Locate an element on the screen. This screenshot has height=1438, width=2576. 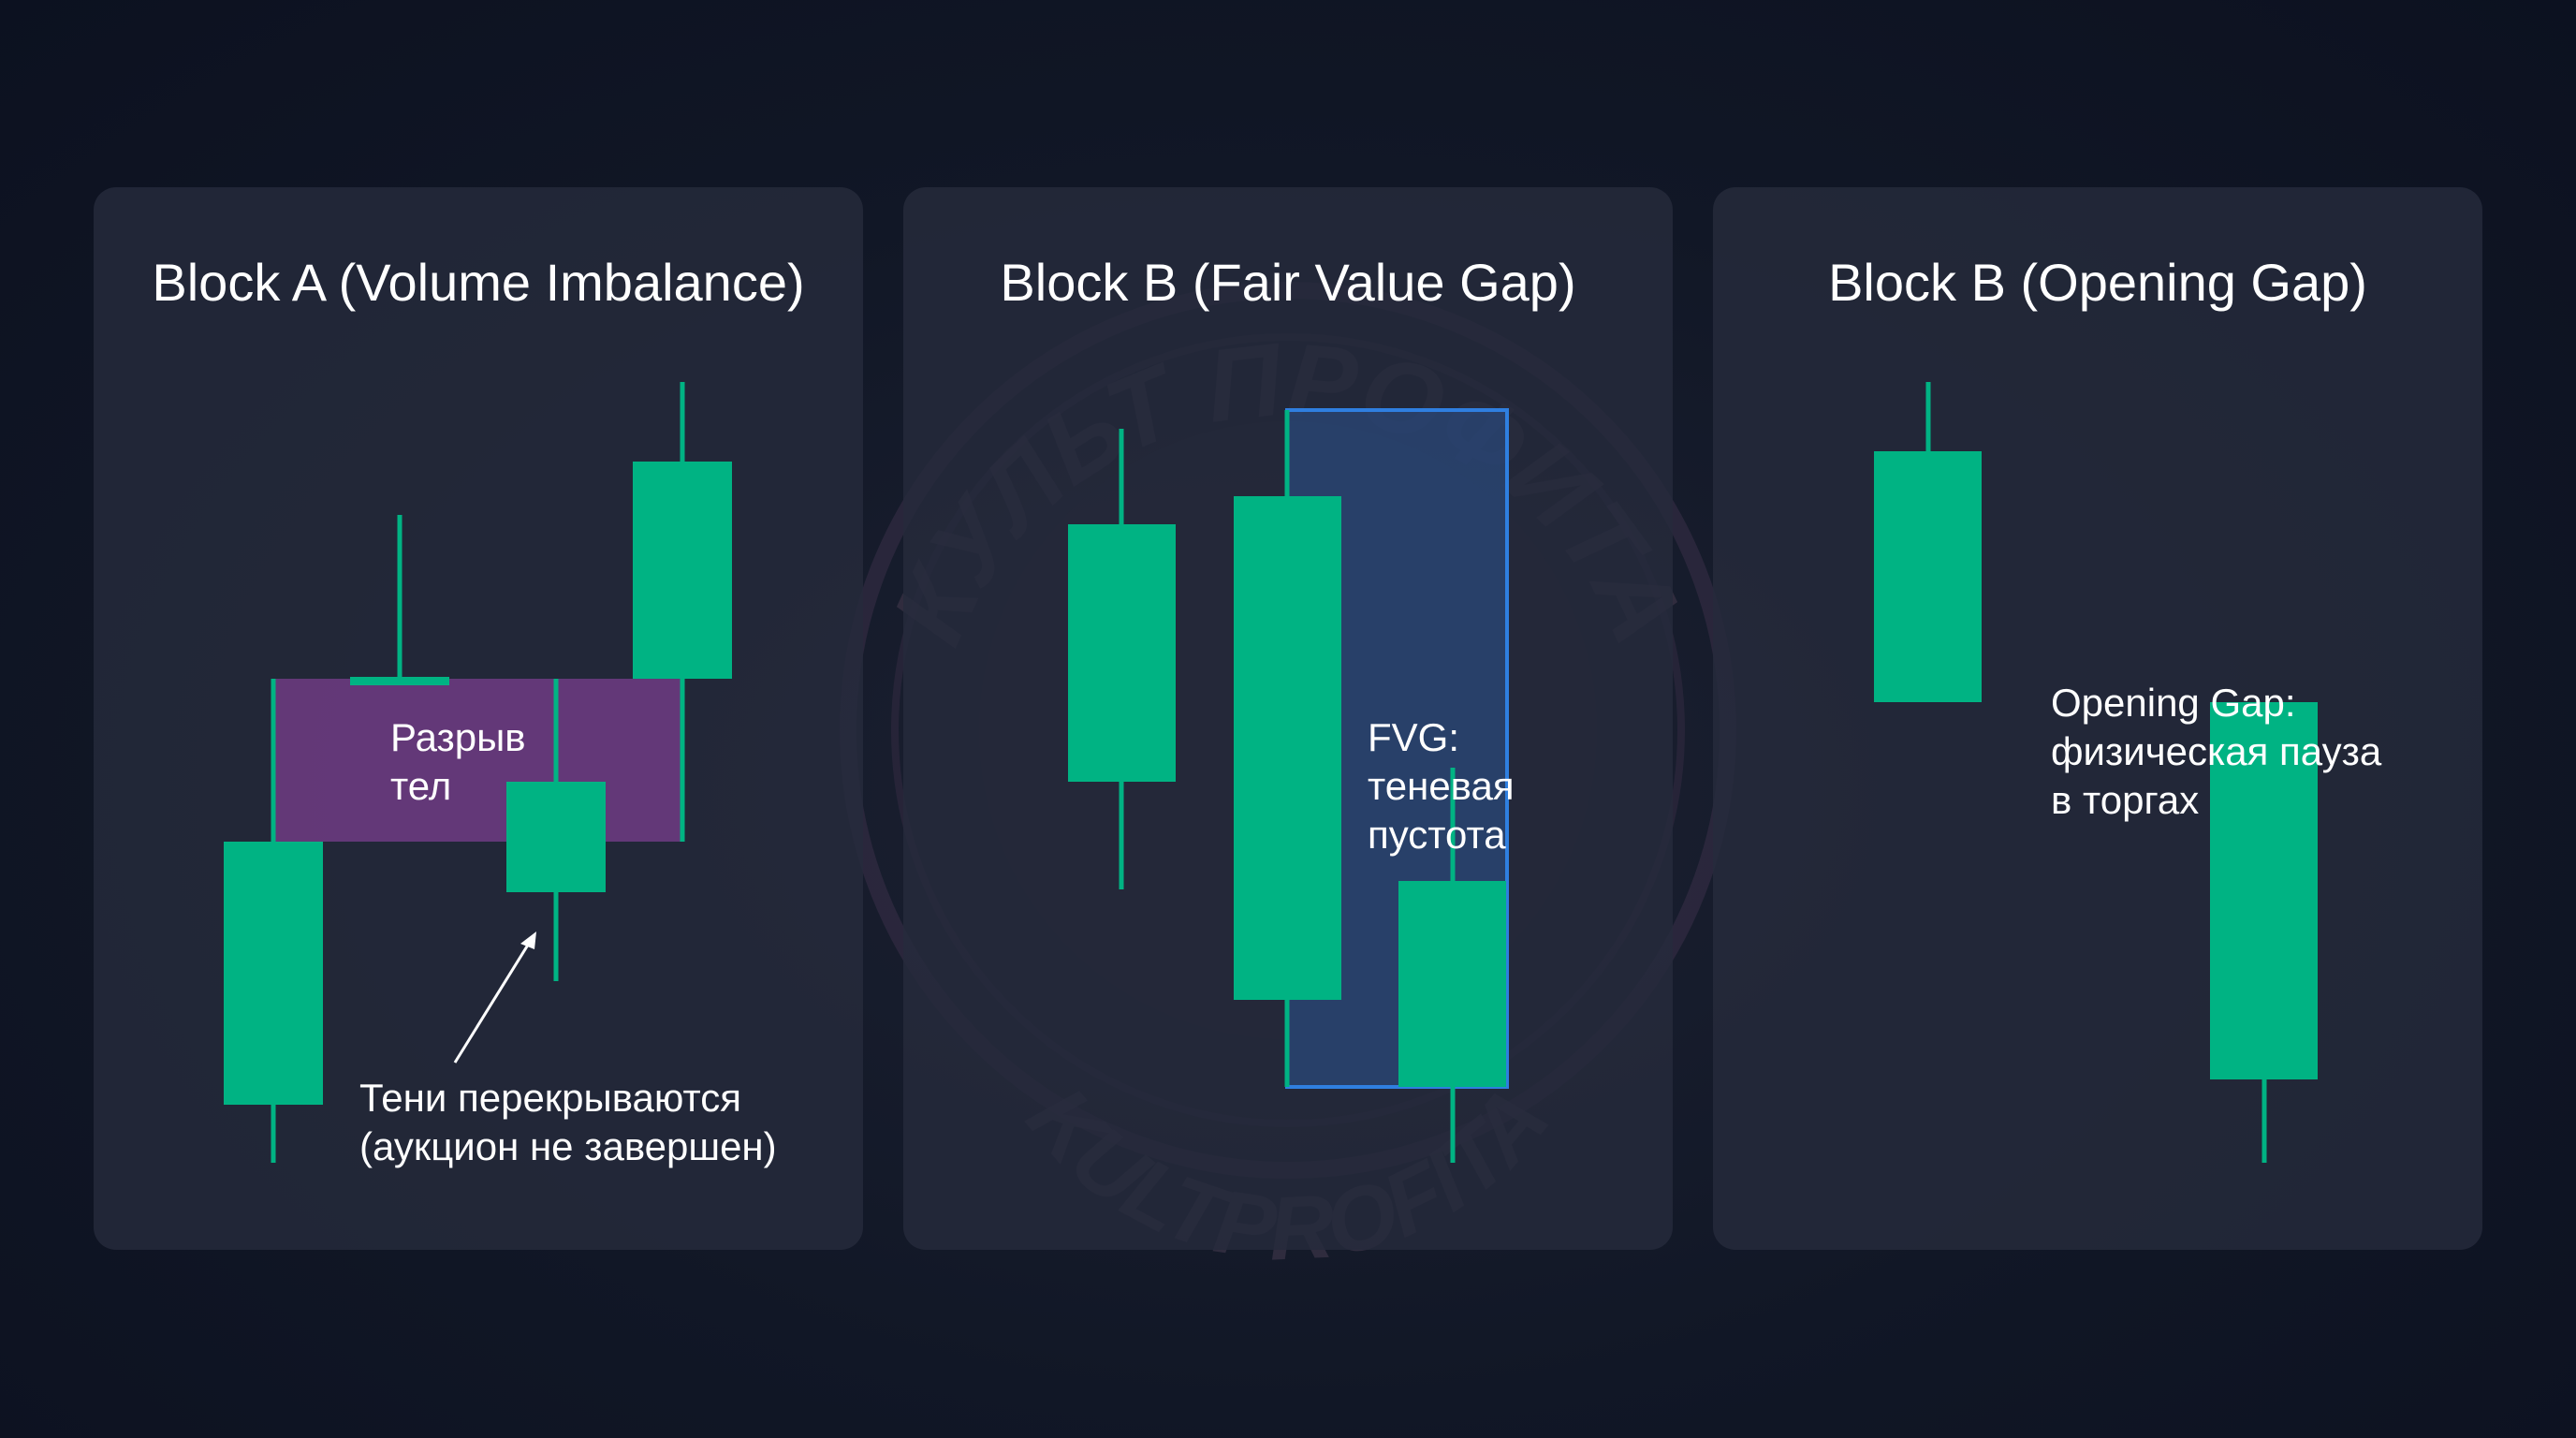
label-fvg: FVG: теневая пустота is located at coordinates (1441, 786).